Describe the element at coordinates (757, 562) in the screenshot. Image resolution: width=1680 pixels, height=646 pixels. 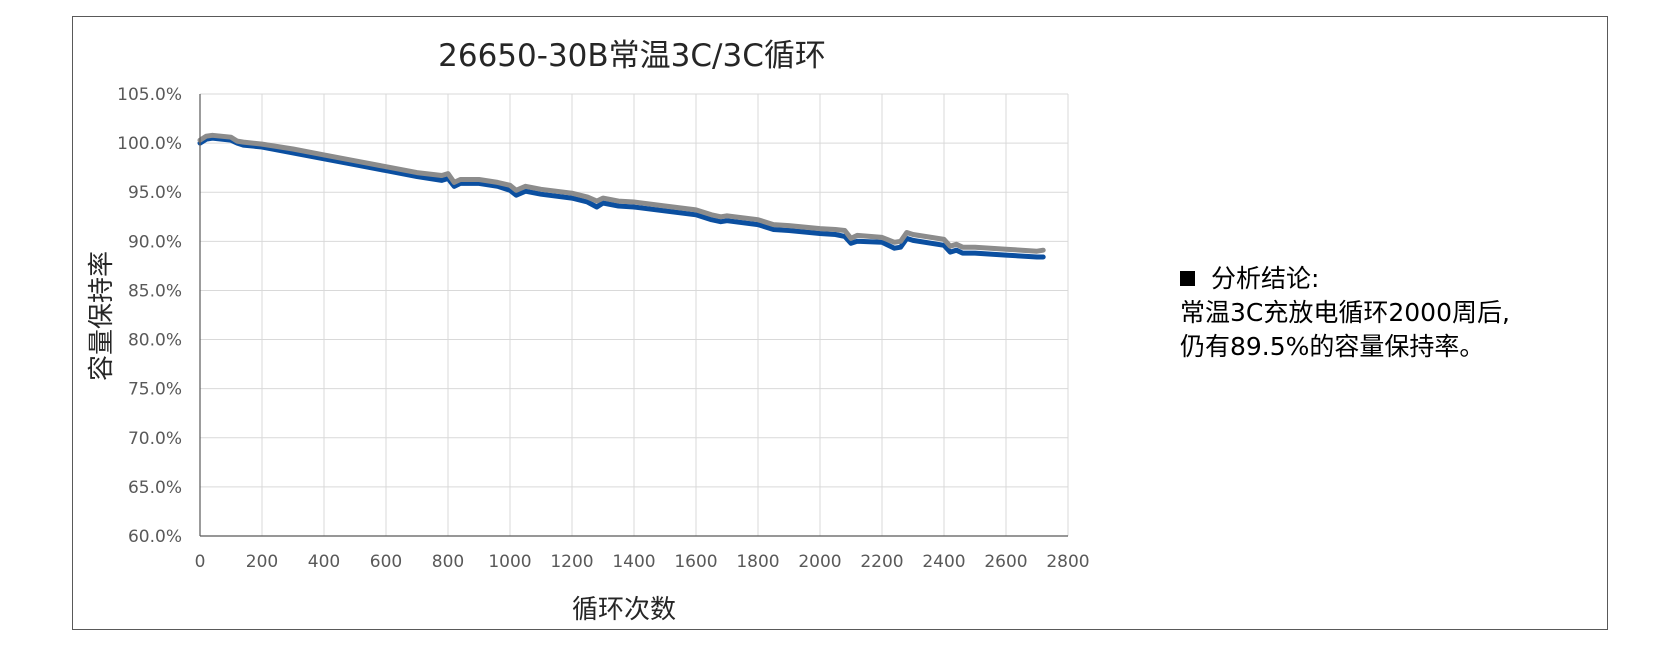
I see `x-tick-label: 1800` at that location.